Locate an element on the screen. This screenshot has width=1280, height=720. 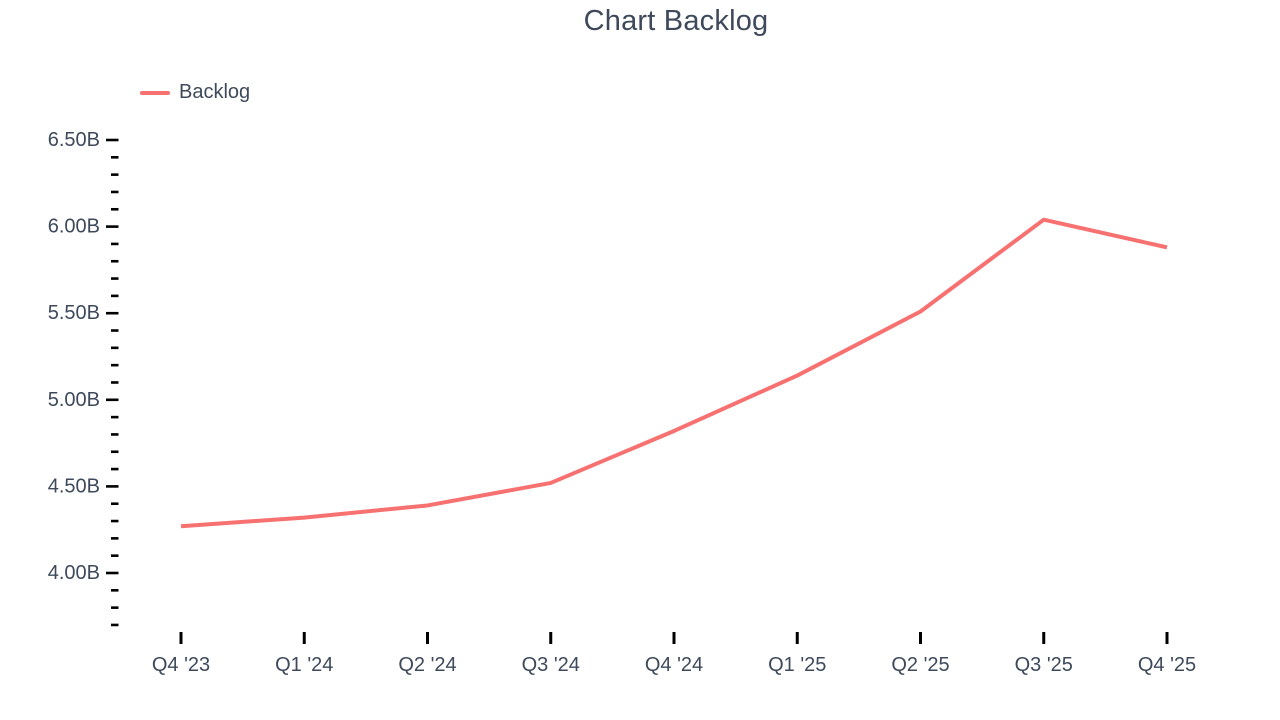
y-axis-label: 5.00B is located at coordinates (74, 400).